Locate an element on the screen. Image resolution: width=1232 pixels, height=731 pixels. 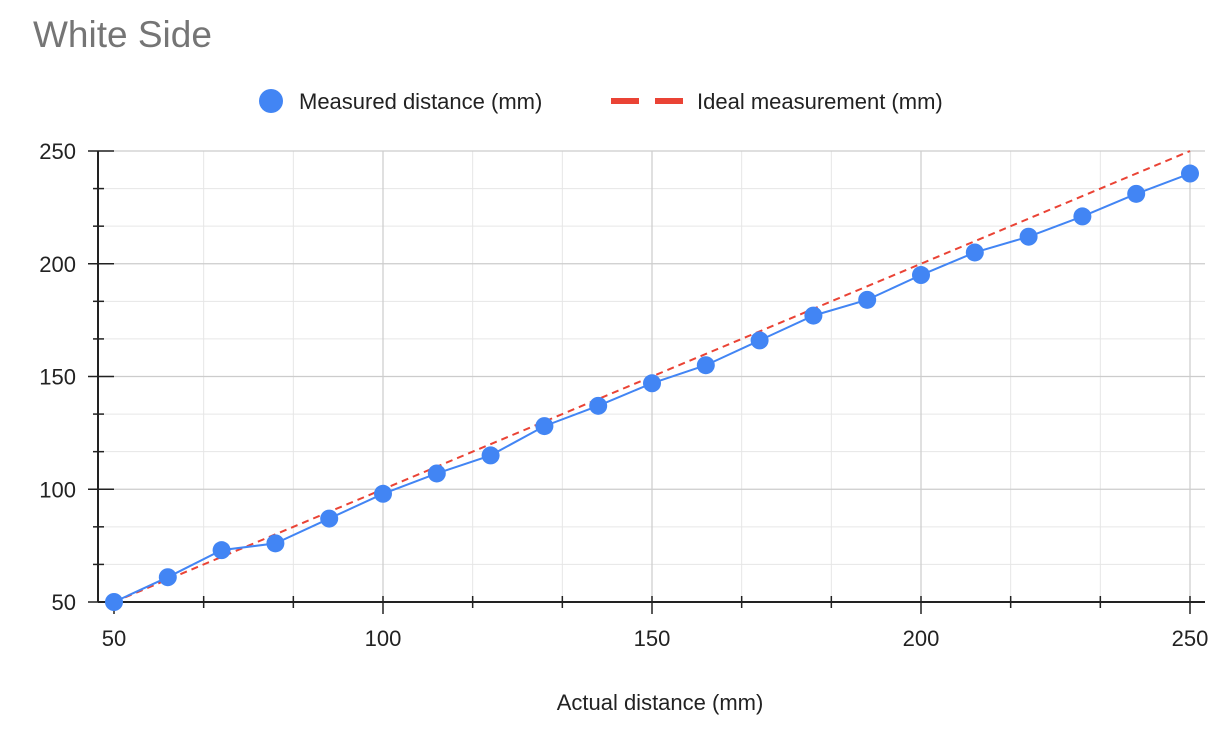
y-tick-label: 250 is located at coordinates (57, 151).